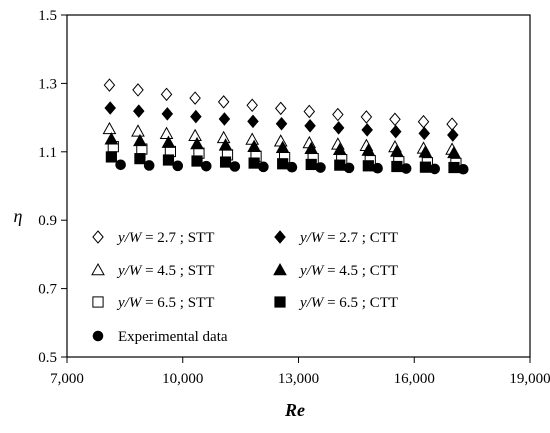  Describe the element at coordinates (47, 358) in the screenshot. I see `y-tick-label: 0.5` at that location.